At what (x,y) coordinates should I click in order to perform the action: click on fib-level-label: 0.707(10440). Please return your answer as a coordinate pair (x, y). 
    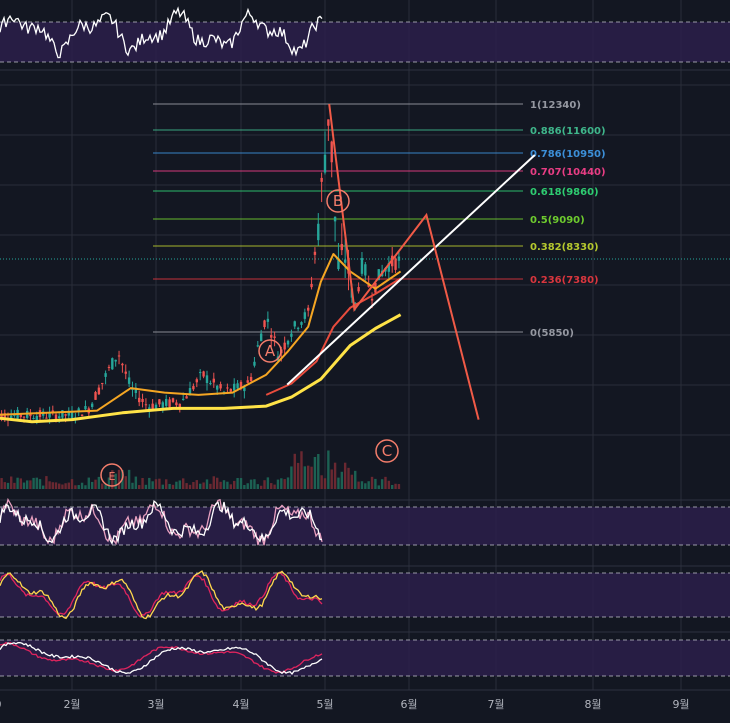
    Looking at the image, I should click on (568, 172).